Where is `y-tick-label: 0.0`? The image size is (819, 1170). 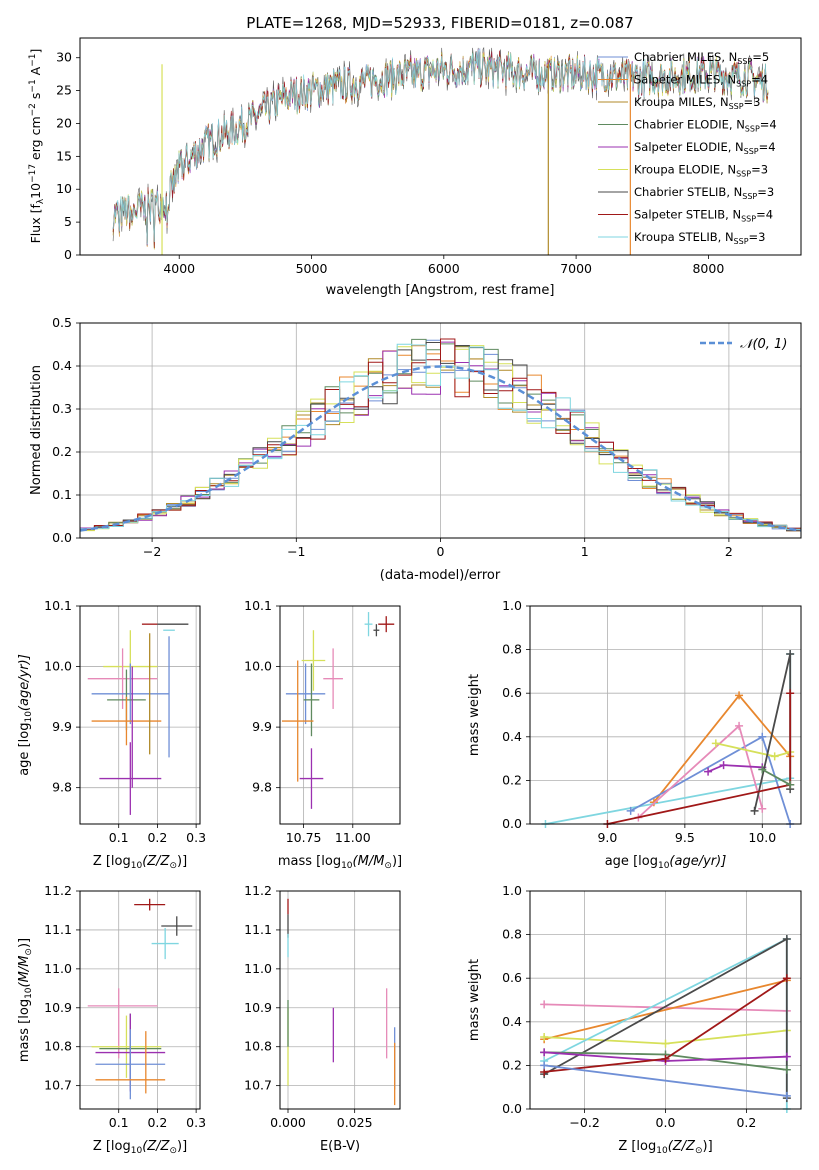
y-tick-label: 0.0 is located at coordinates (62, 537).